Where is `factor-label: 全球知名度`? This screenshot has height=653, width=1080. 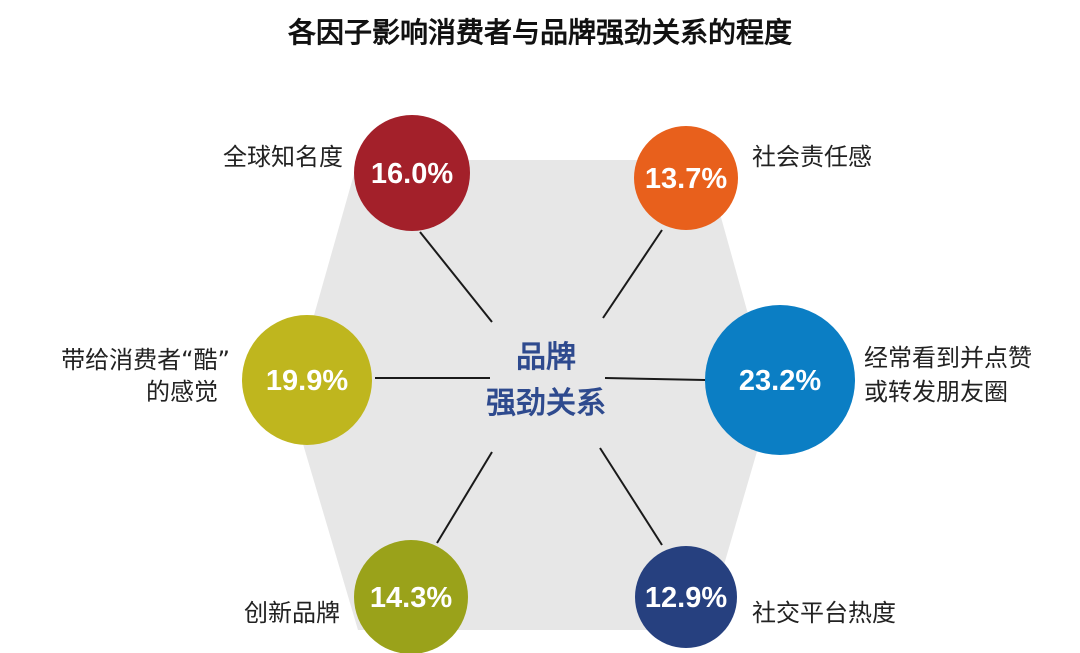
factor-label: 全球知名度 is located at coordinates (283, 157).